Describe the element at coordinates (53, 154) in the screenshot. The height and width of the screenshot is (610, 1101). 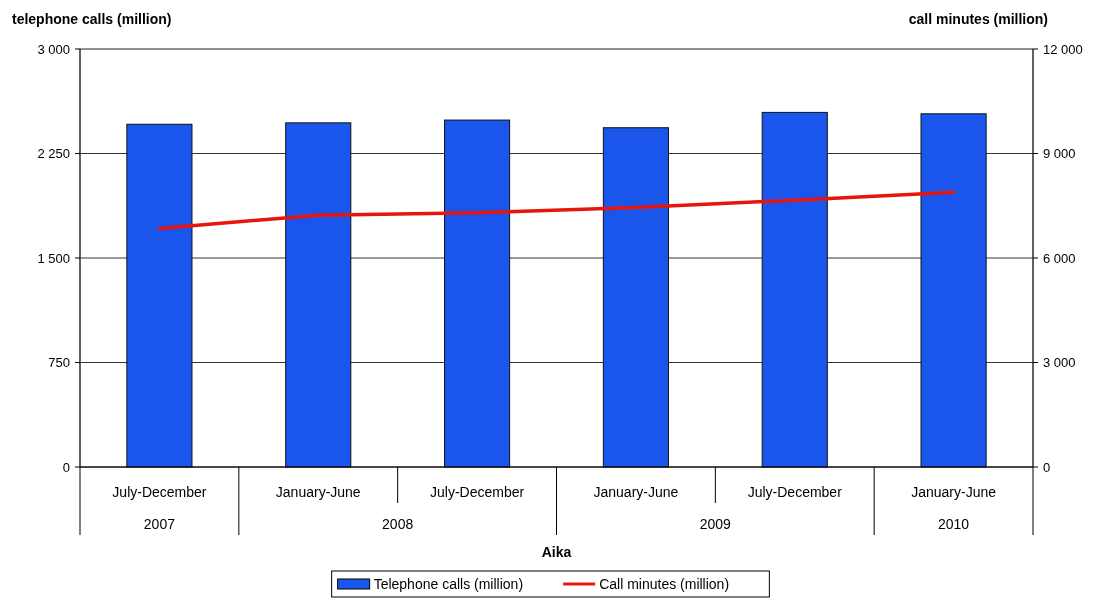
I see `y-tick-label: 2 250` at that location.